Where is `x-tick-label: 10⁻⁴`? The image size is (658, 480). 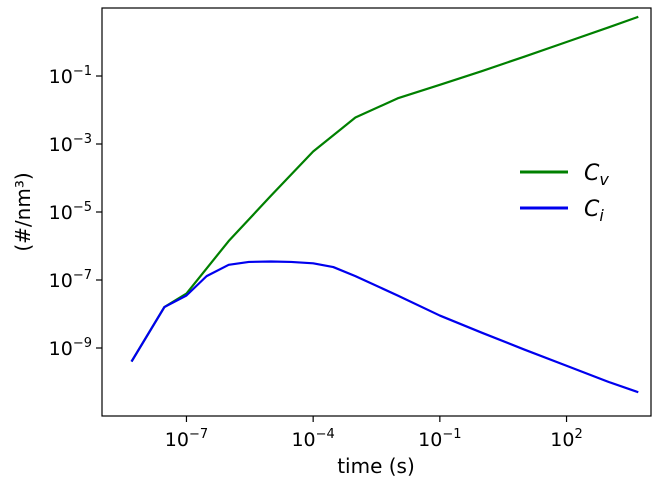 x-tick-label: 10⁻⁴ is located at coordinates (312, 439).